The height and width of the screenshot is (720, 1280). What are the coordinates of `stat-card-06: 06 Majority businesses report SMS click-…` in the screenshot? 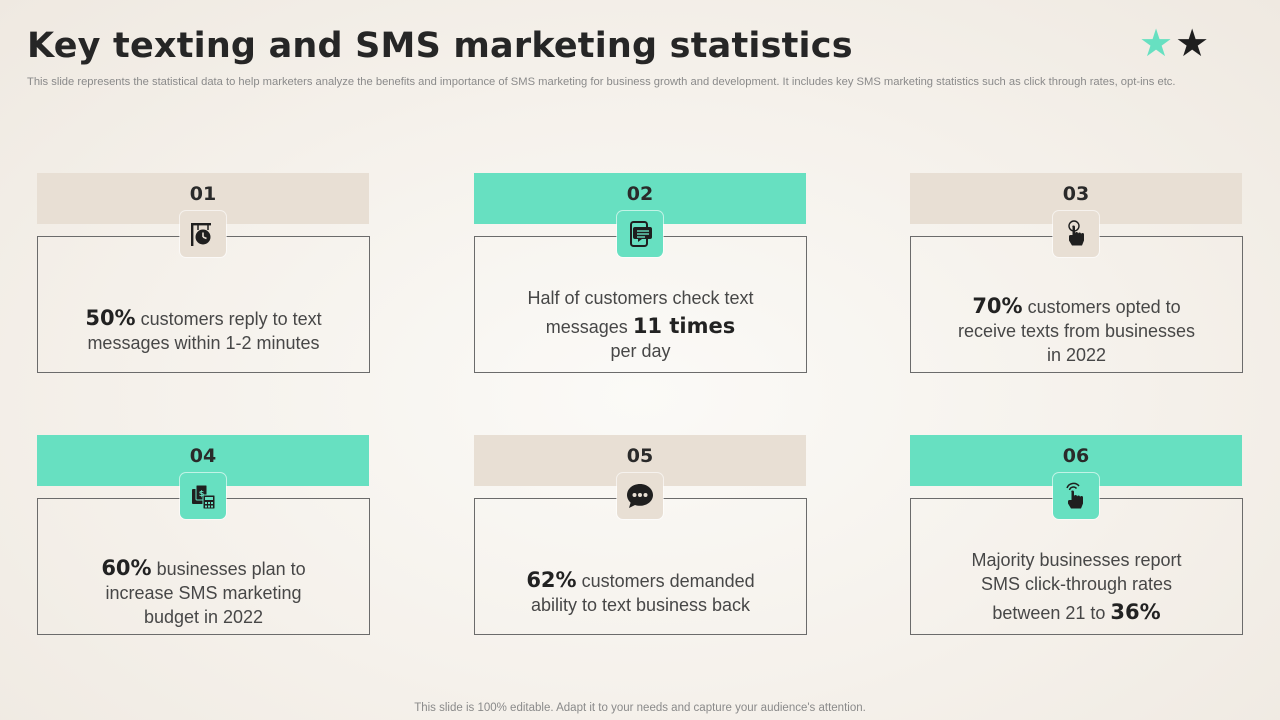 It's located at (1076, 535).